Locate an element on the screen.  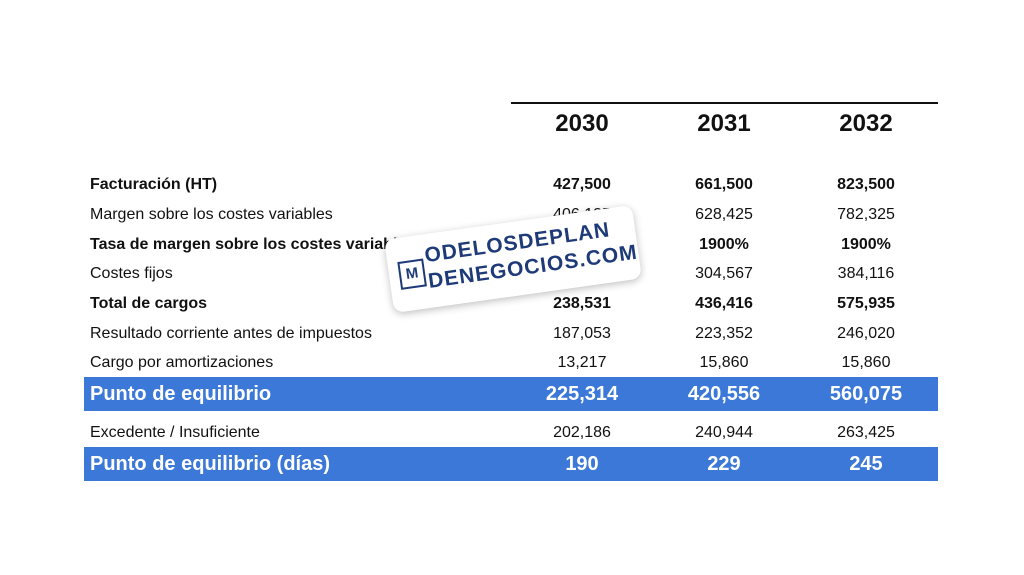
cell-value: 229 is located at coordinates (724, 464).